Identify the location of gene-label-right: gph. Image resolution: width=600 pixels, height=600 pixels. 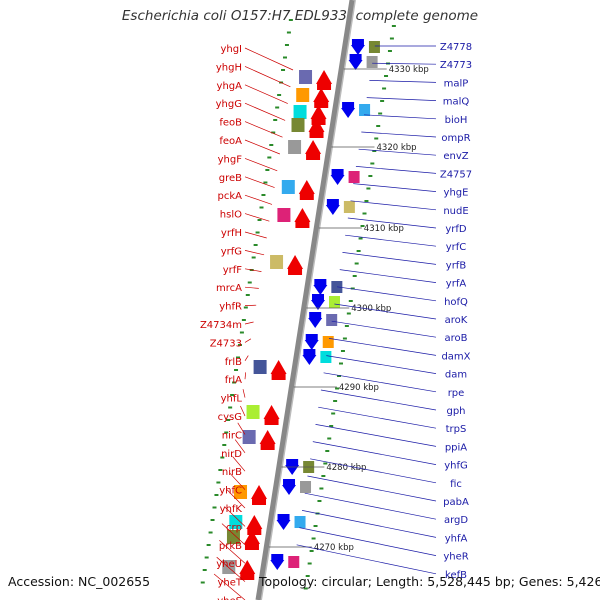
(455, 411).